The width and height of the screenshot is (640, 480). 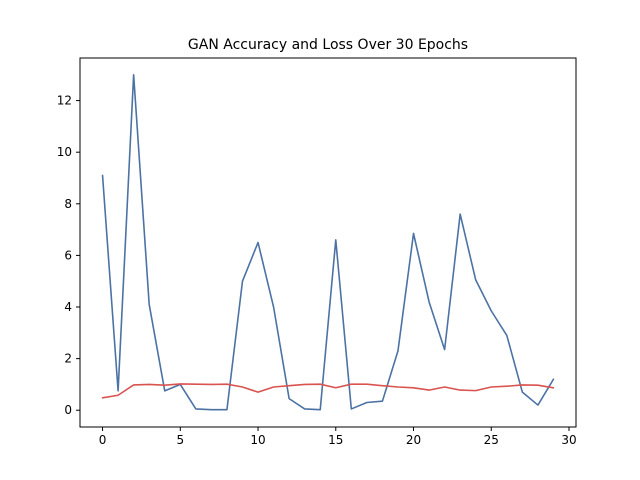 What do you see at coordinates (68, 307) in the screenshot?
I see `y-tick-label: 4` at bounding box center [68, 307].